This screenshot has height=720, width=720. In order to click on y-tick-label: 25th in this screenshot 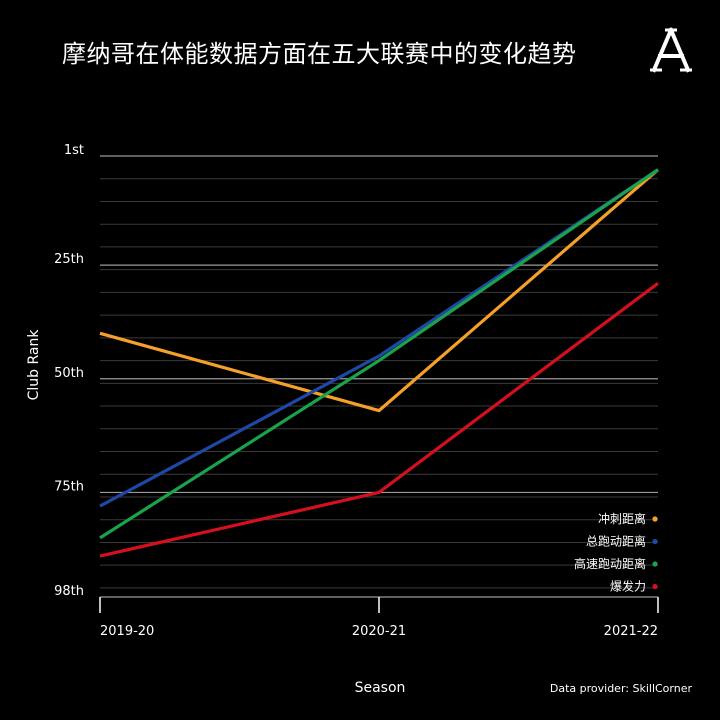, I will do `click(69, 259)`.